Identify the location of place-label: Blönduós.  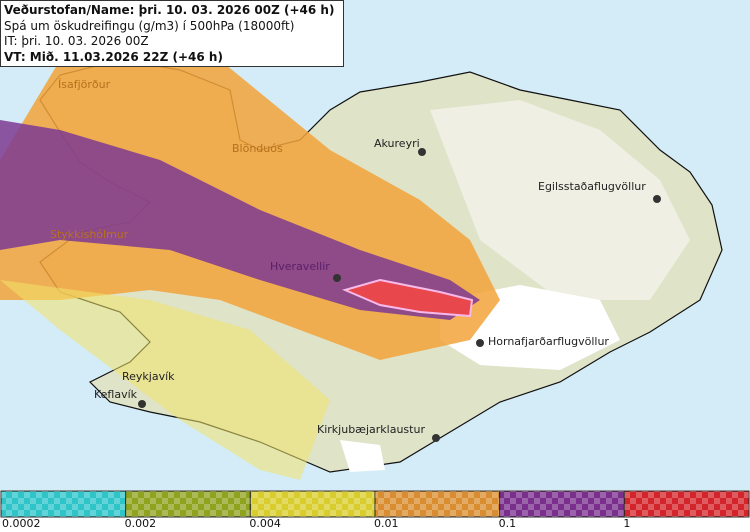
(257, 148).